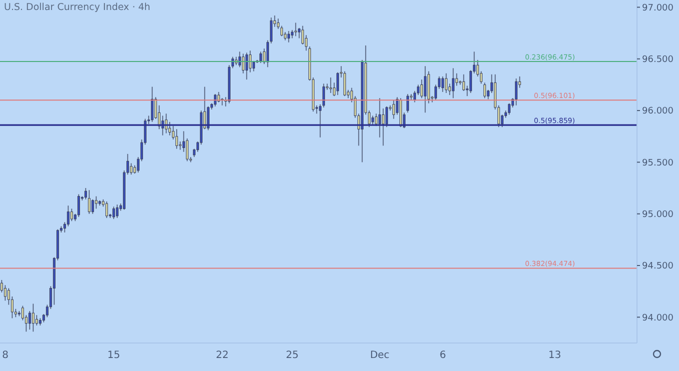 The width and height of the screenshot is (679, 371). I want to click on y-tick-label: 95.500, so click(658, 163).